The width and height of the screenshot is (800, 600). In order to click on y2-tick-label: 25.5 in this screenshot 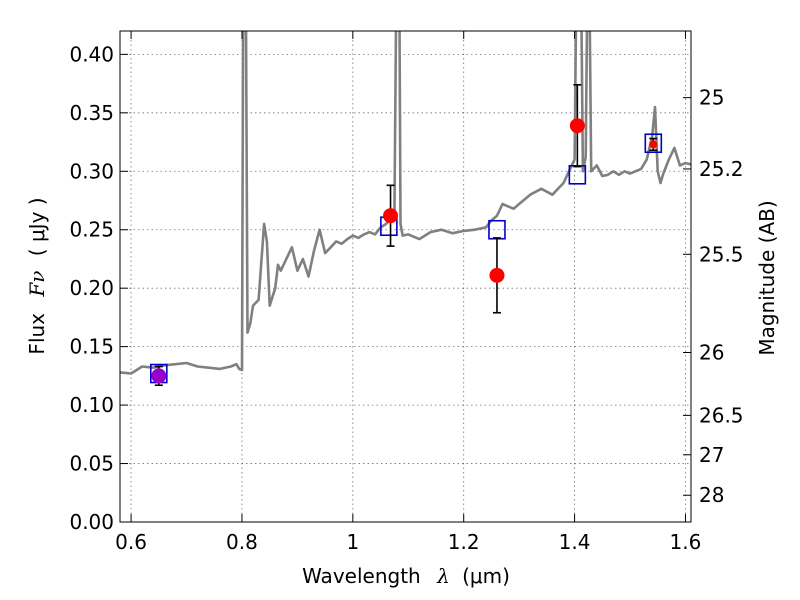, I will do `click(721, 254)`.